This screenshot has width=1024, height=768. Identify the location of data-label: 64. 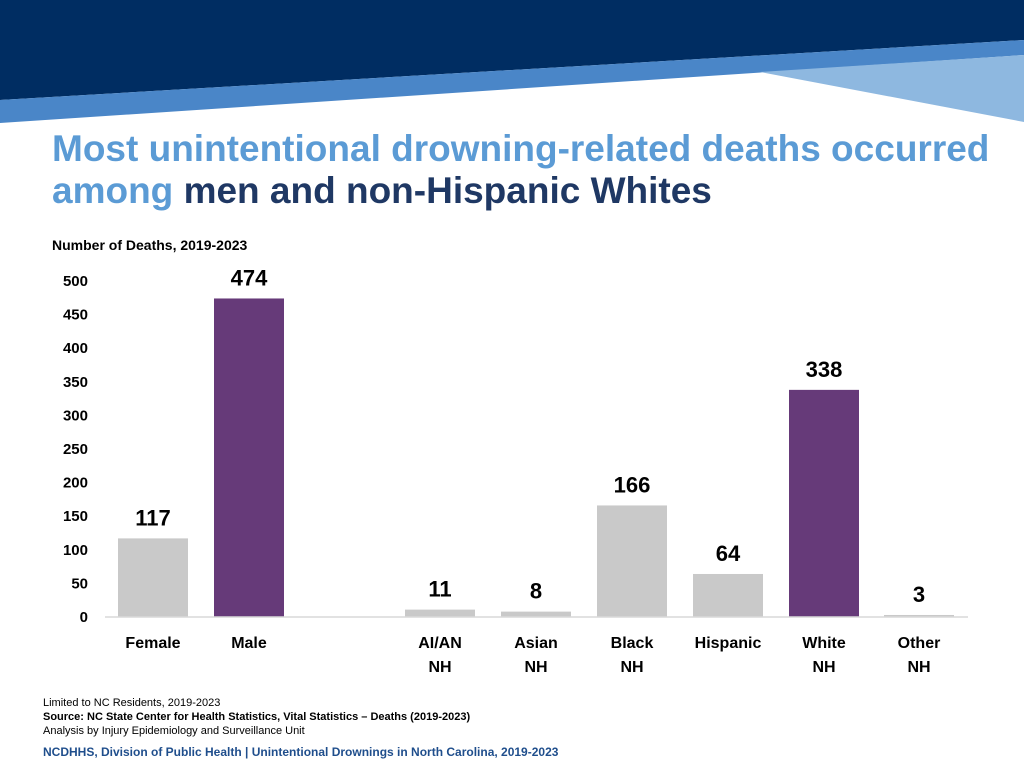
(728, 553).